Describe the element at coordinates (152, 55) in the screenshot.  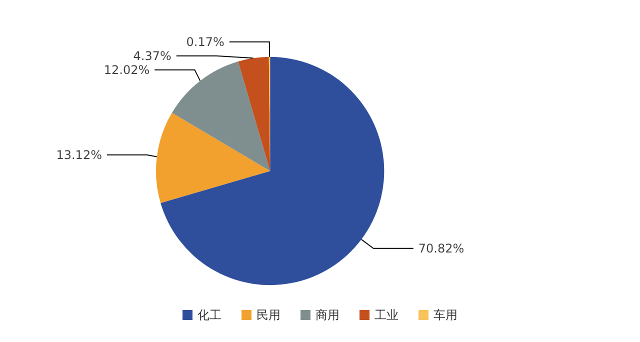
I see `data-label: 4.37%` at that location.